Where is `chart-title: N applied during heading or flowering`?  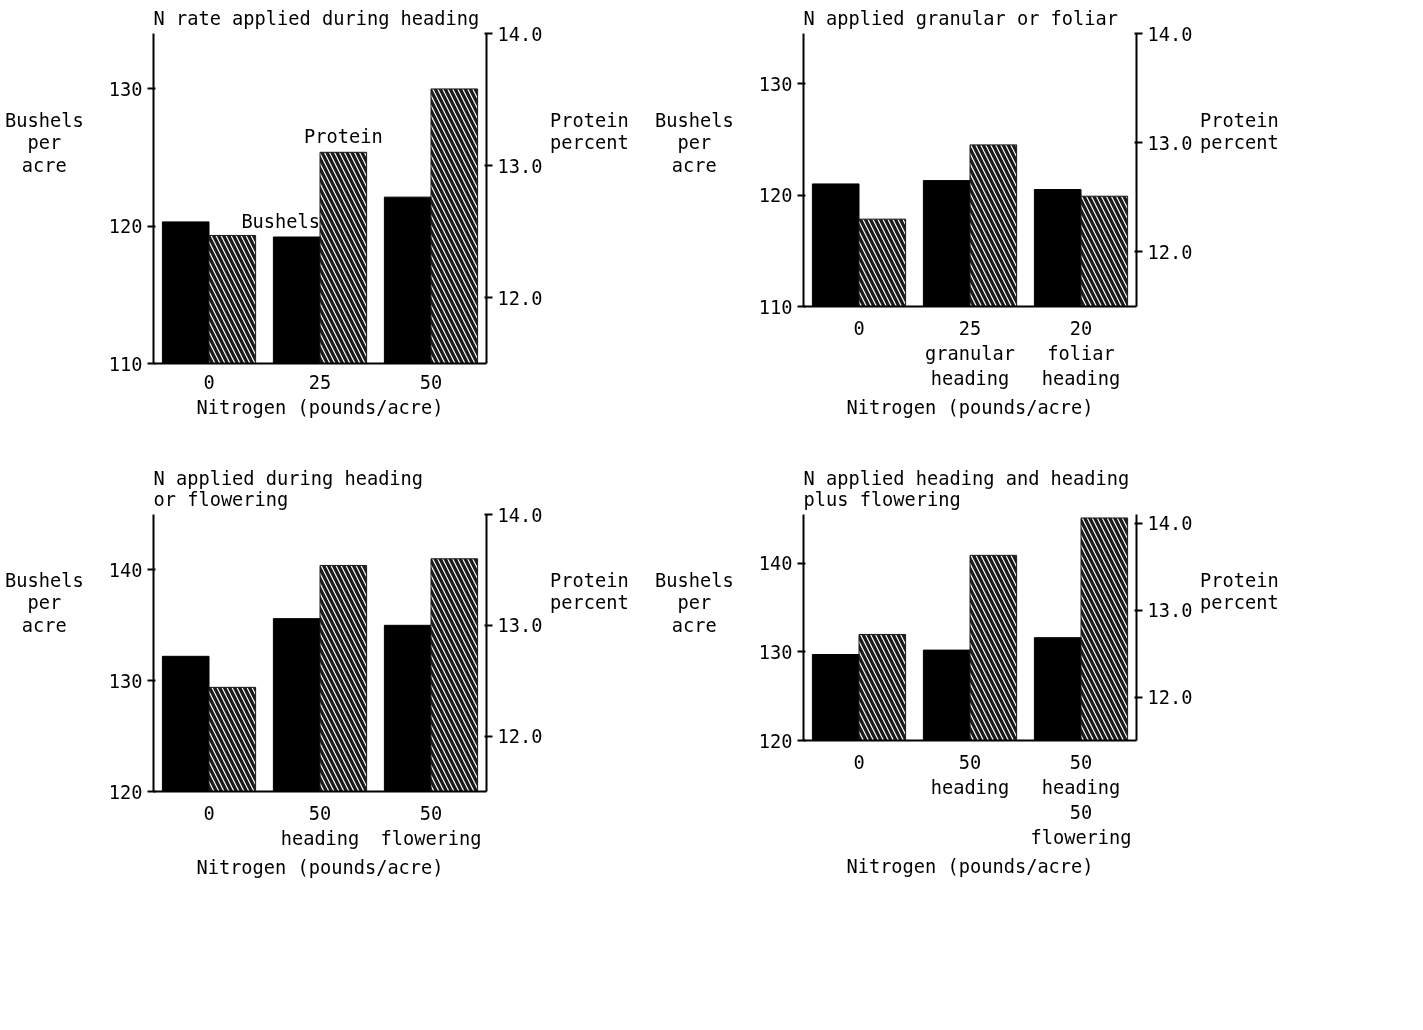 chart-title: N applied during heading or flowering is located at coordinates (288, 488).